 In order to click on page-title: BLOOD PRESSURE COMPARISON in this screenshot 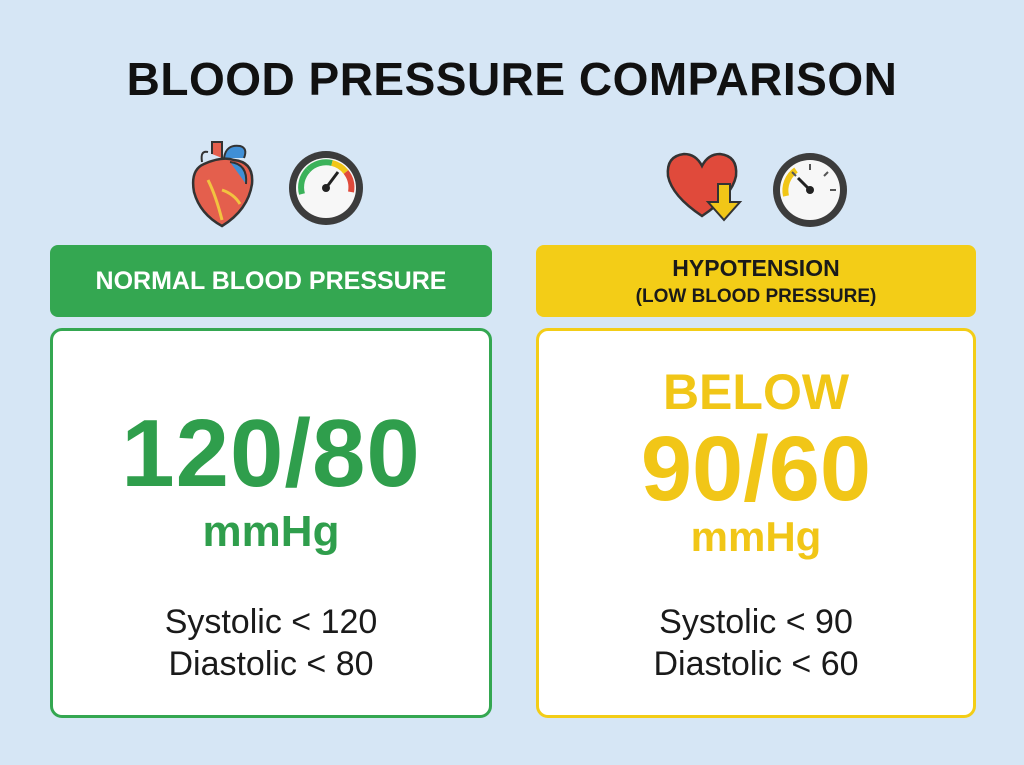, I will do `click(512, 79)`.